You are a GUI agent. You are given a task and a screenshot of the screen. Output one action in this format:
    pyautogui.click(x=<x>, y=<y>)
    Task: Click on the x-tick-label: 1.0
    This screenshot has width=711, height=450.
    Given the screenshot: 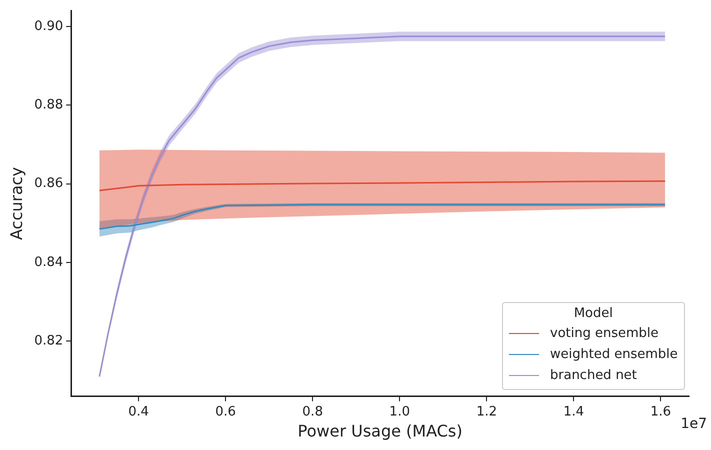 What is the action you would take?
    pyautogui.click(x=399, y=412)
    